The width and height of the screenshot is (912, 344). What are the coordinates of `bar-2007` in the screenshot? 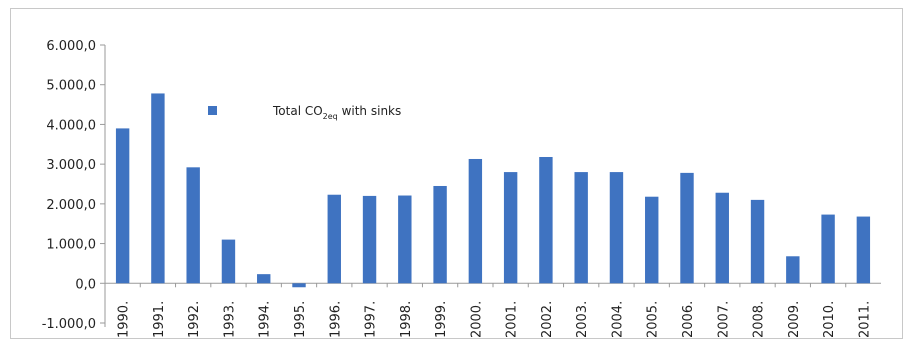 It's located at (722, 238).